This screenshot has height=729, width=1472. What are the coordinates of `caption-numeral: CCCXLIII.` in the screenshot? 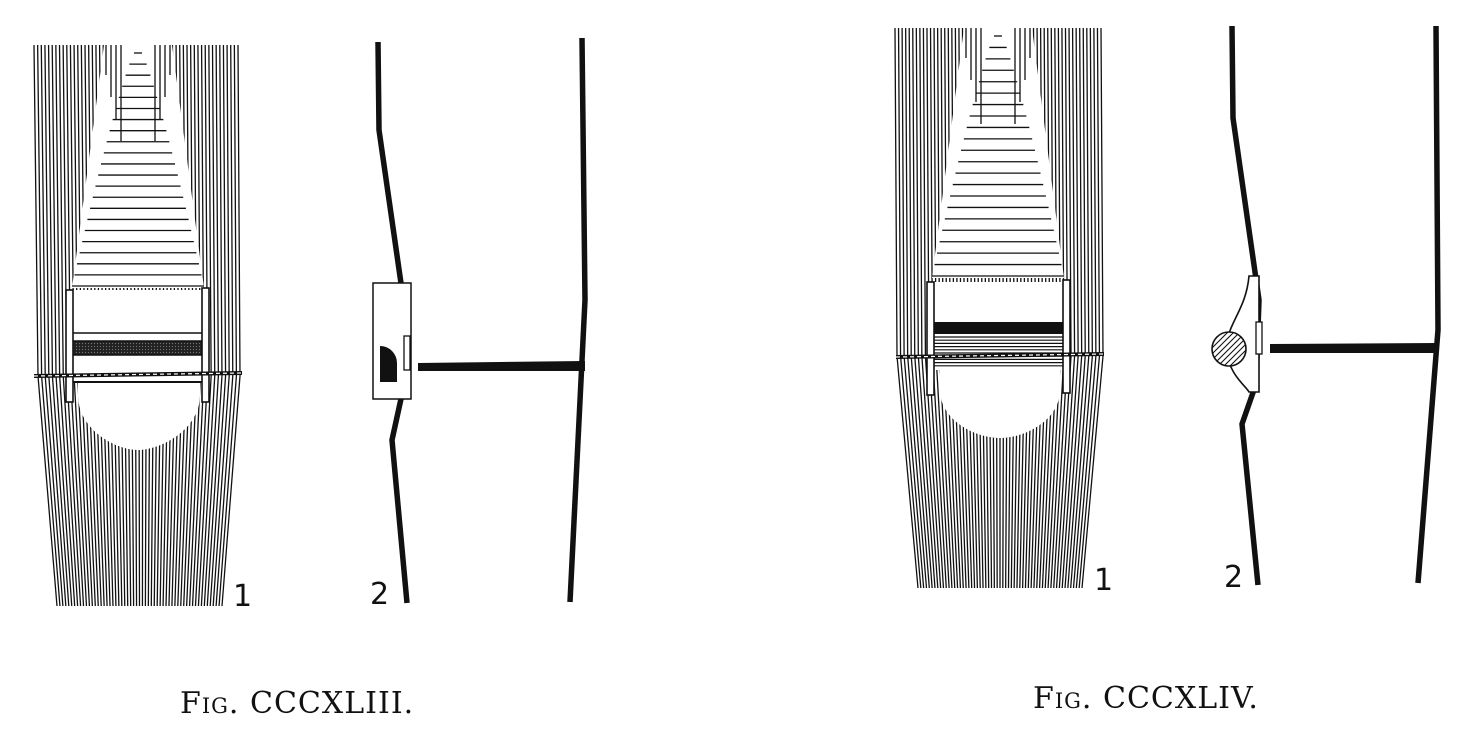 It's located at (332, 703).